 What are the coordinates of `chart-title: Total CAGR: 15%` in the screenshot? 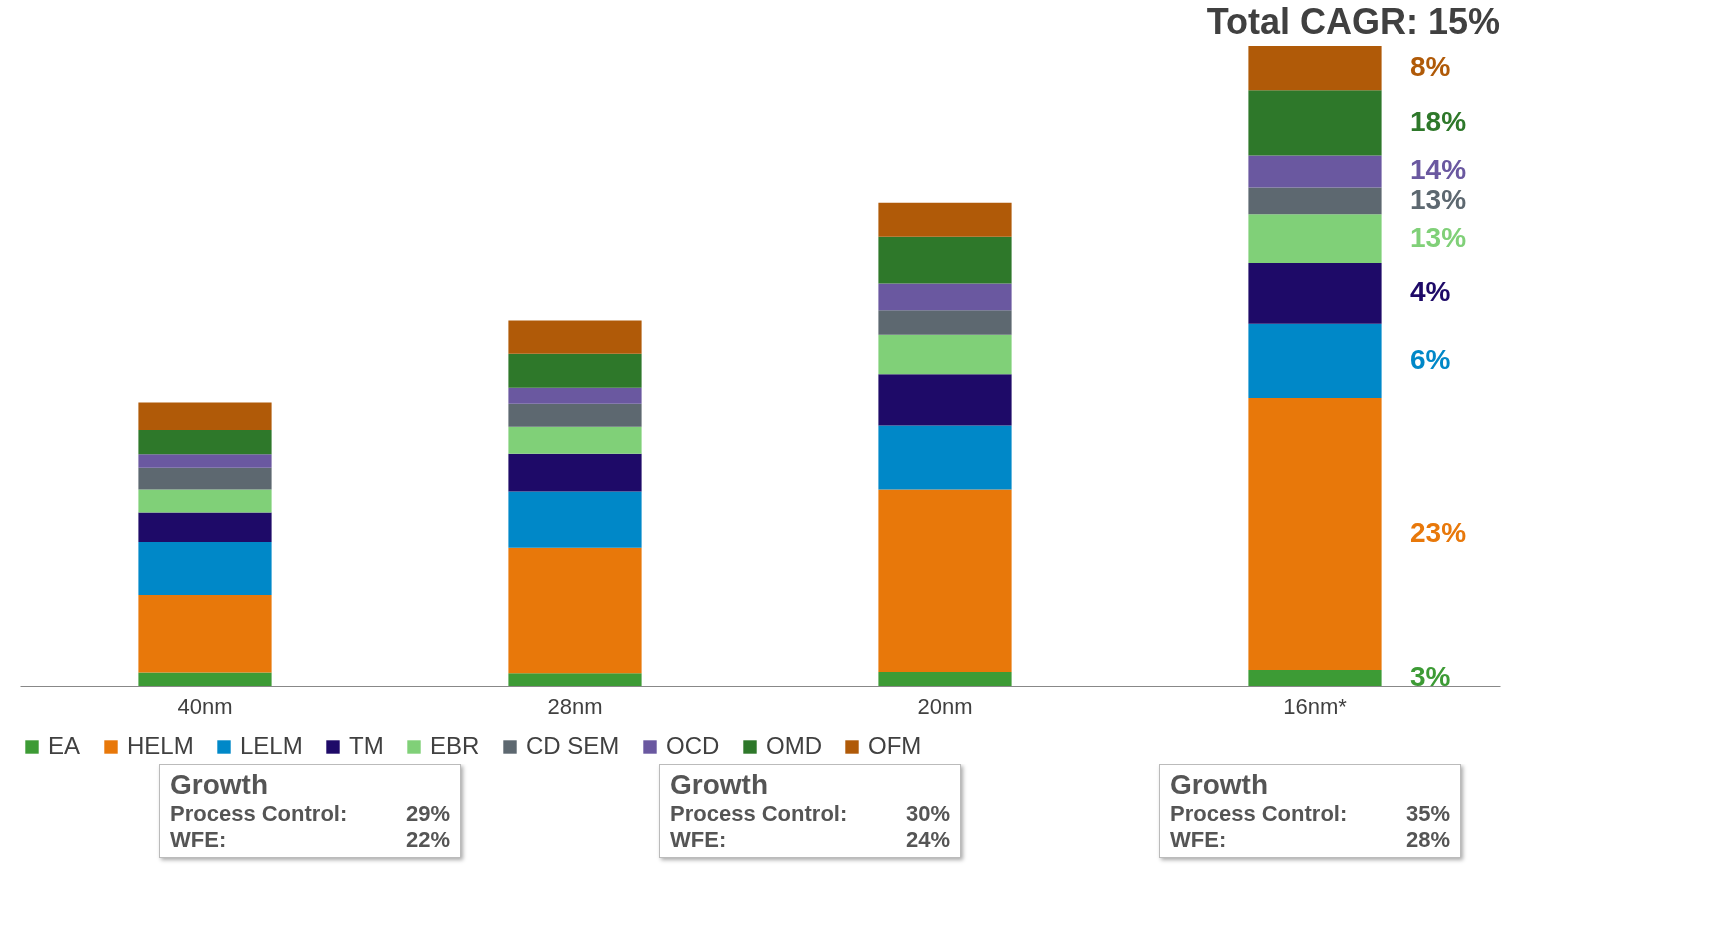 It's located at (1353, 21).